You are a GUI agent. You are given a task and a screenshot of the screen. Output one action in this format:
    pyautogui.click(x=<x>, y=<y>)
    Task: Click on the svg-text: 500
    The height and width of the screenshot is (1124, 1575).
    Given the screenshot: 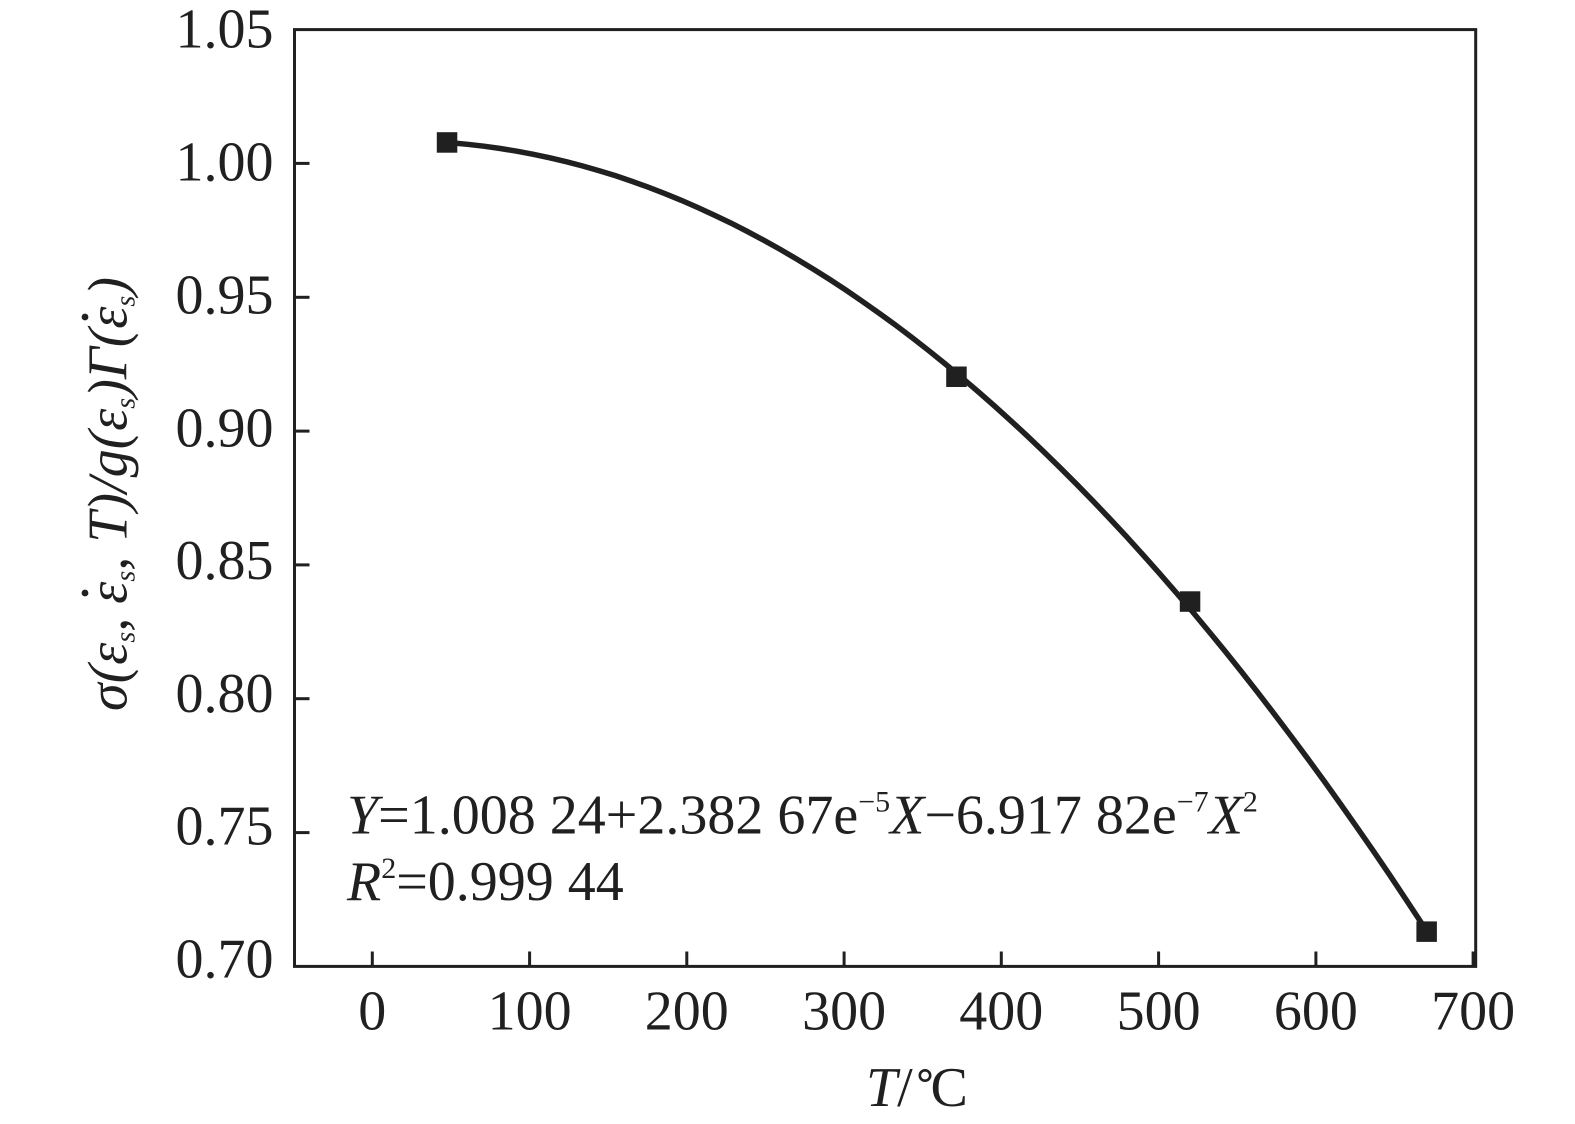 What is the action you would take?
    pyautogui.click(x=1159, y=1011)
    